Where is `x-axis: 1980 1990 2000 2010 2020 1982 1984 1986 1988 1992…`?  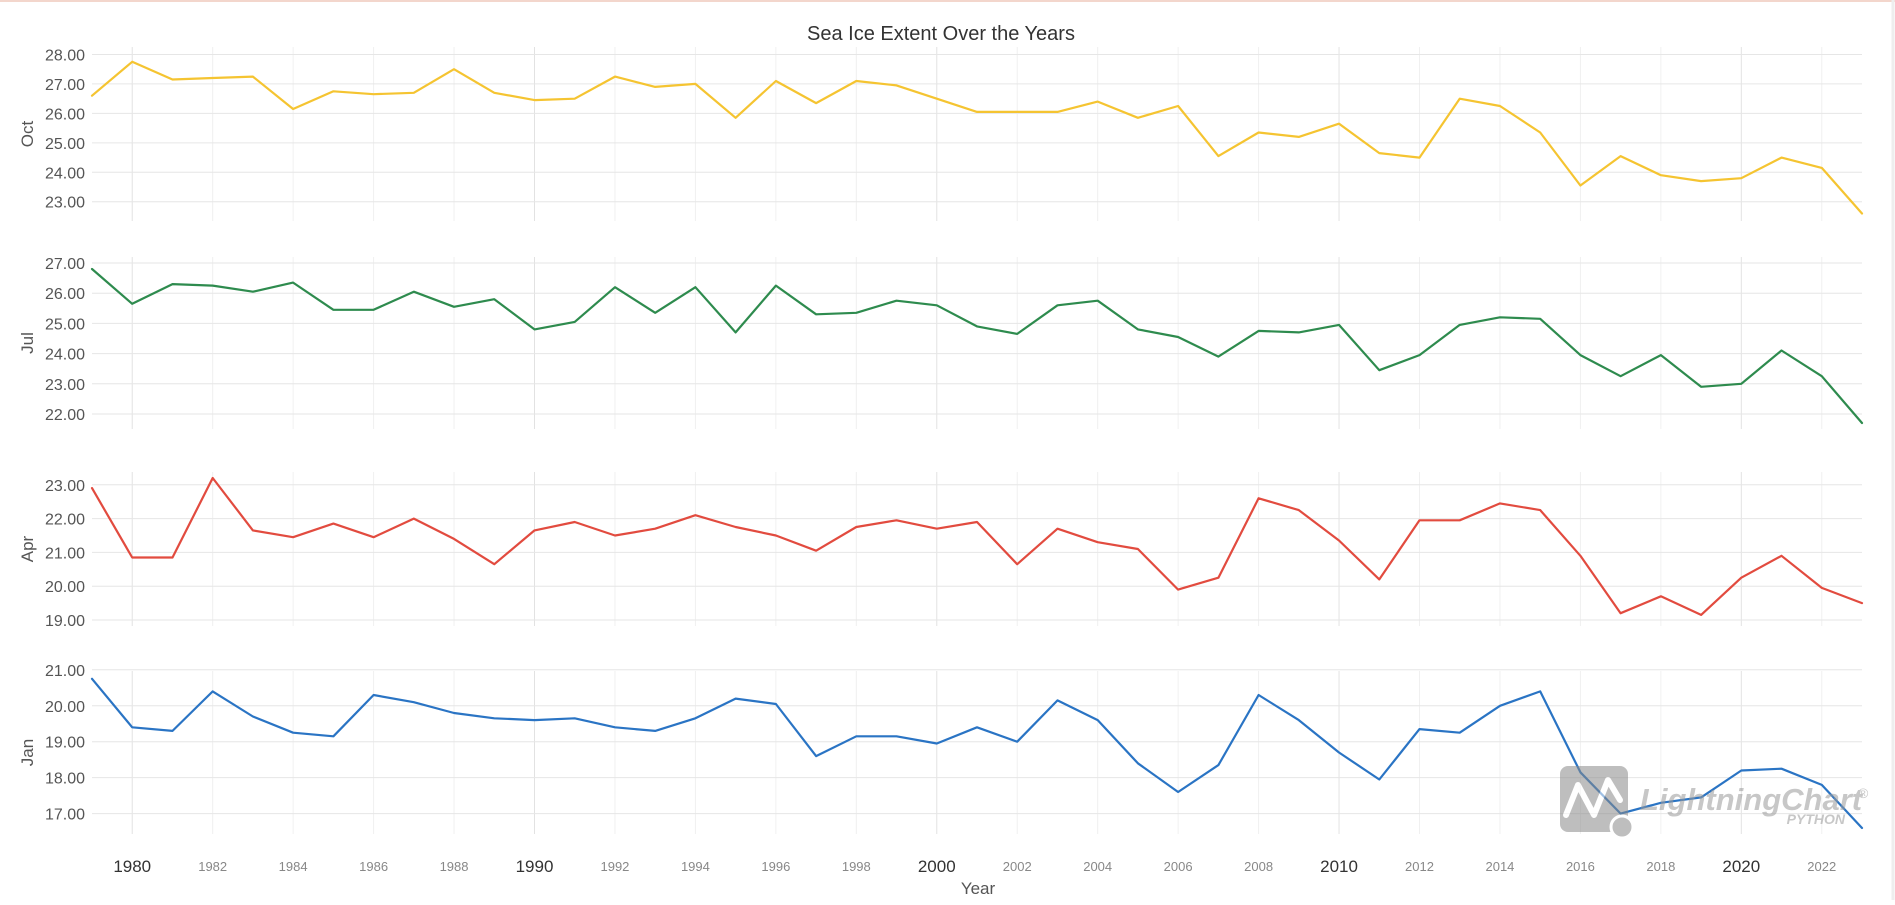
x-axis: 1980 1990 2000 2010 2020 1982 1984 1986 1988 1992… is located at coordinates (974, 866).